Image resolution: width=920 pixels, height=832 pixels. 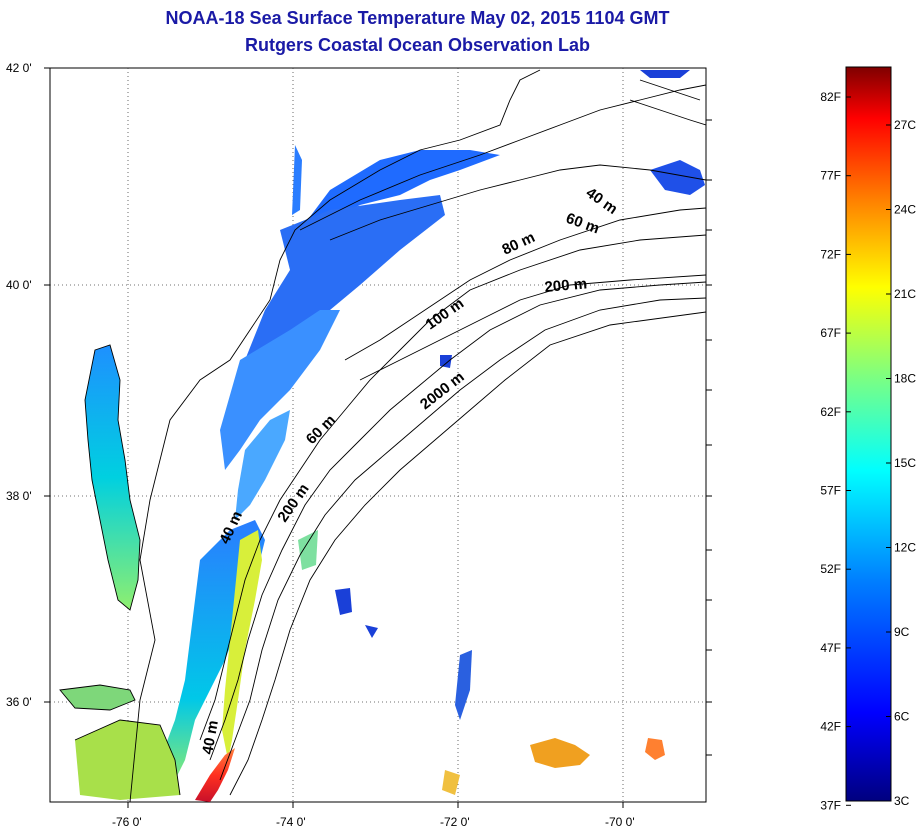 I want to click on lon-label: -72 0', so click(x=455, y=822).